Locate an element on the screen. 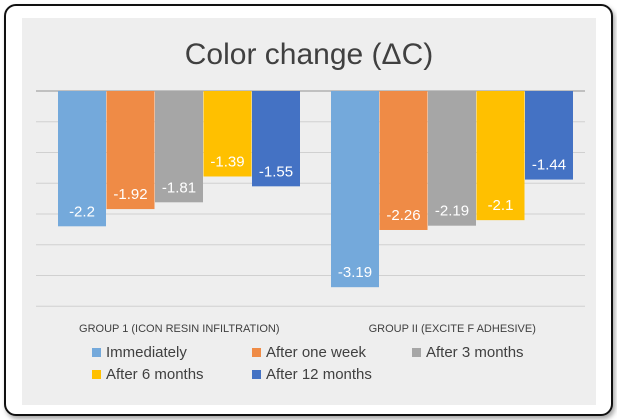  data-label: -1.44 is located at coordinates (549, 165).